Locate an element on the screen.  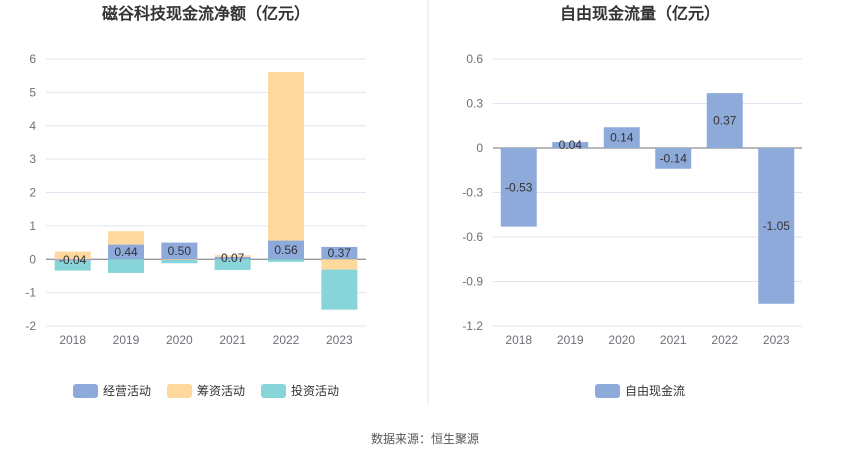
y-tick-label: -0.3 is located at coordinates (472, 193).